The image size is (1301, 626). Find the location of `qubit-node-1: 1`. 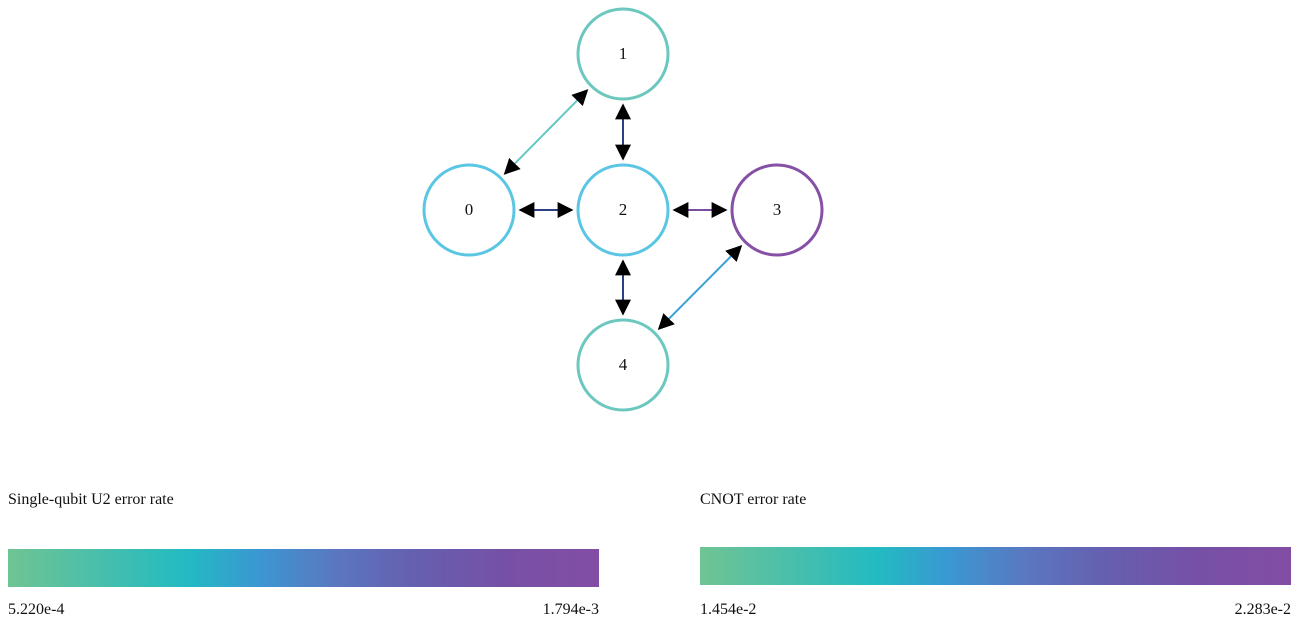

qubit-node-1: 1 is located at coordinates (623, 54).